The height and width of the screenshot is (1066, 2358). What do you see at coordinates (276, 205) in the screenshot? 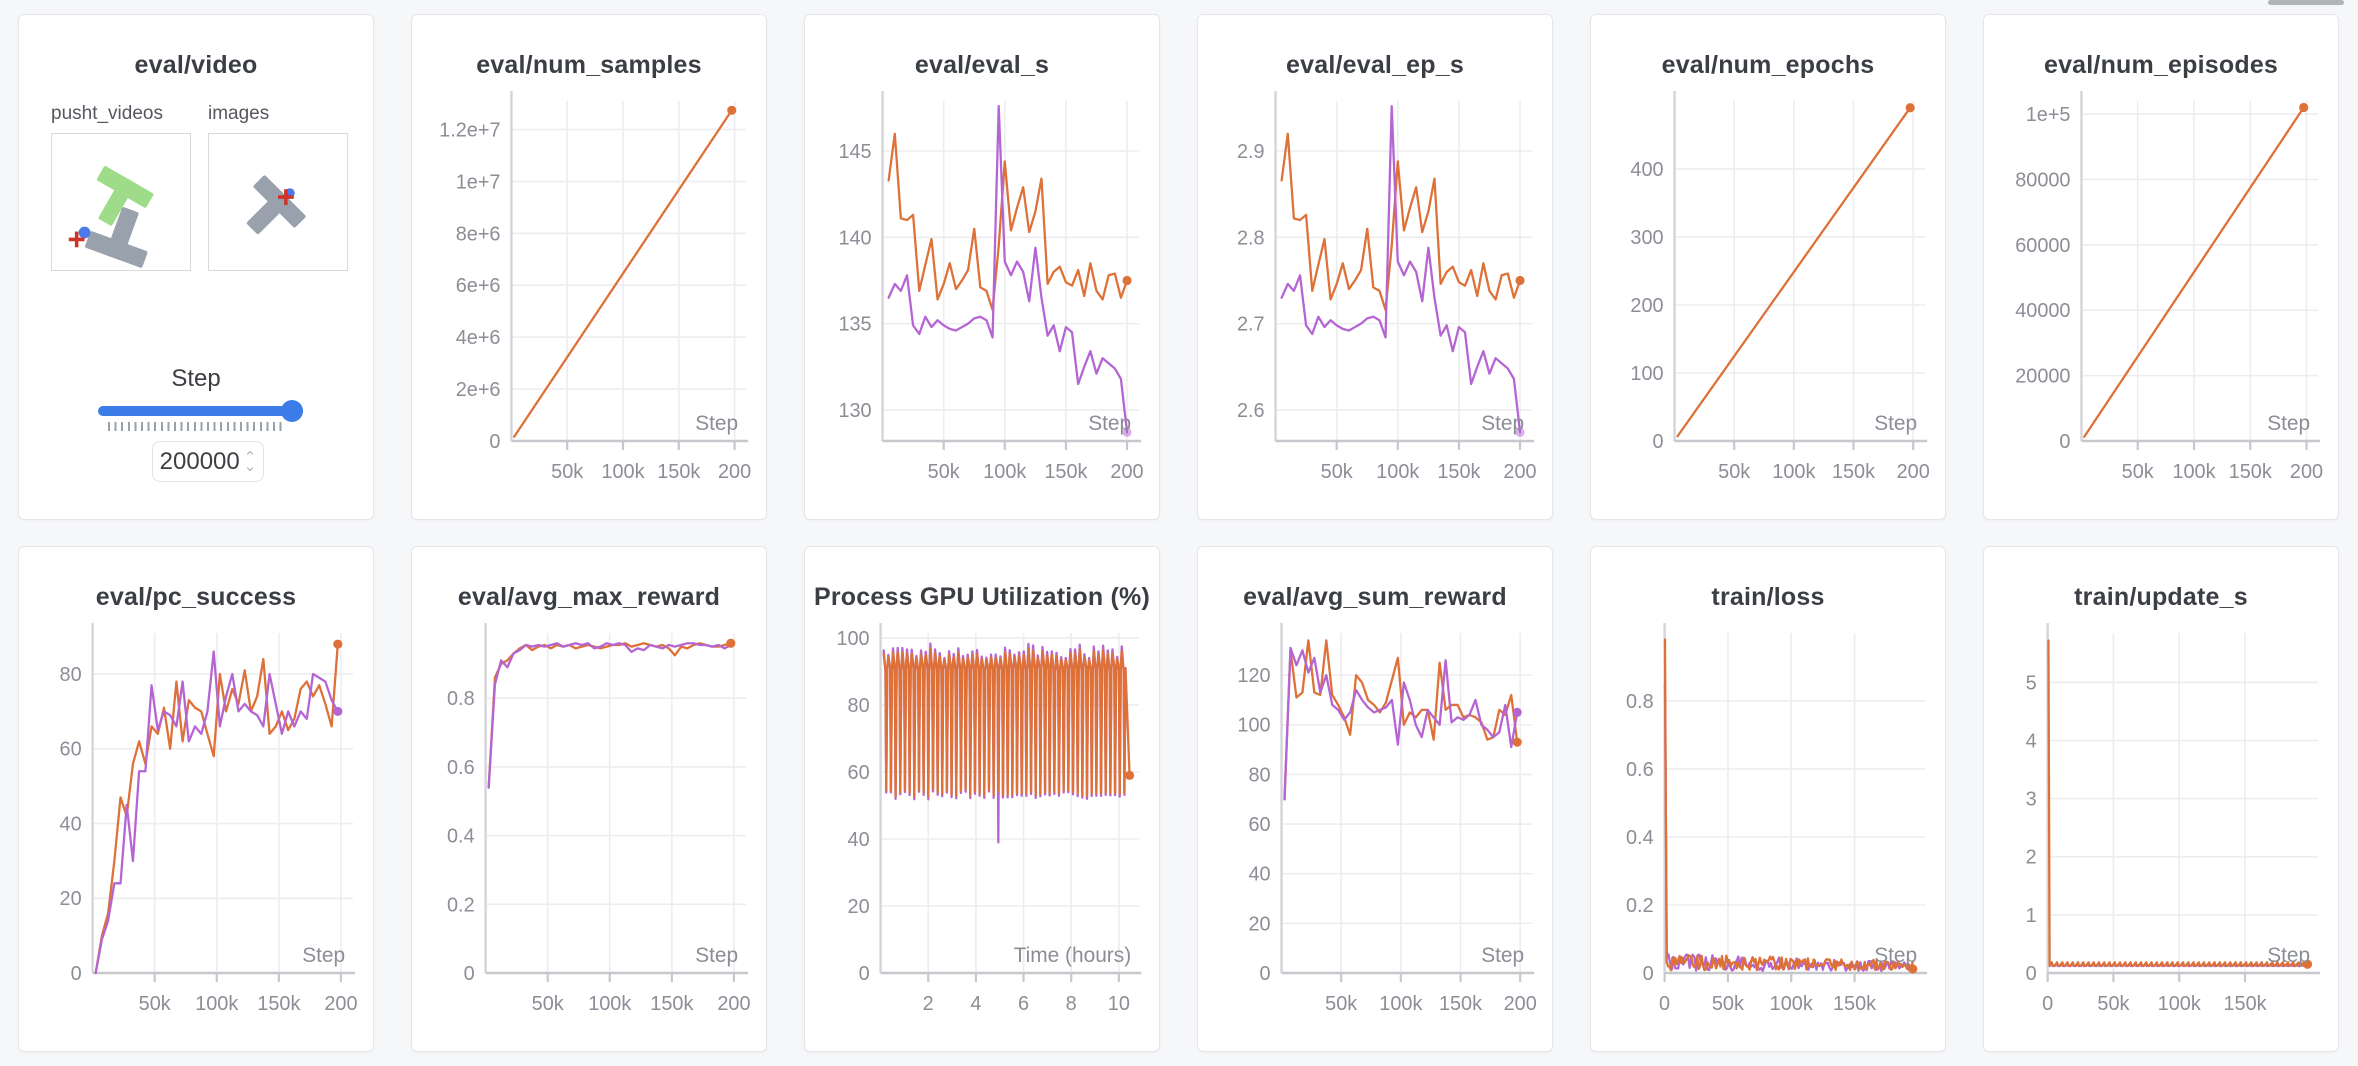
I see `images-scene-image` at bounding box center [276, 205].